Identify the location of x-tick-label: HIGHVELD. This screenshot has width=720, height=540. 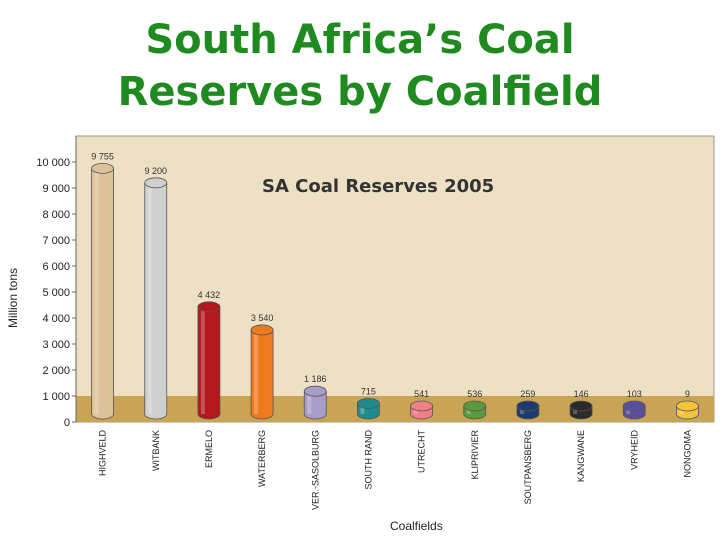
(103, 453).